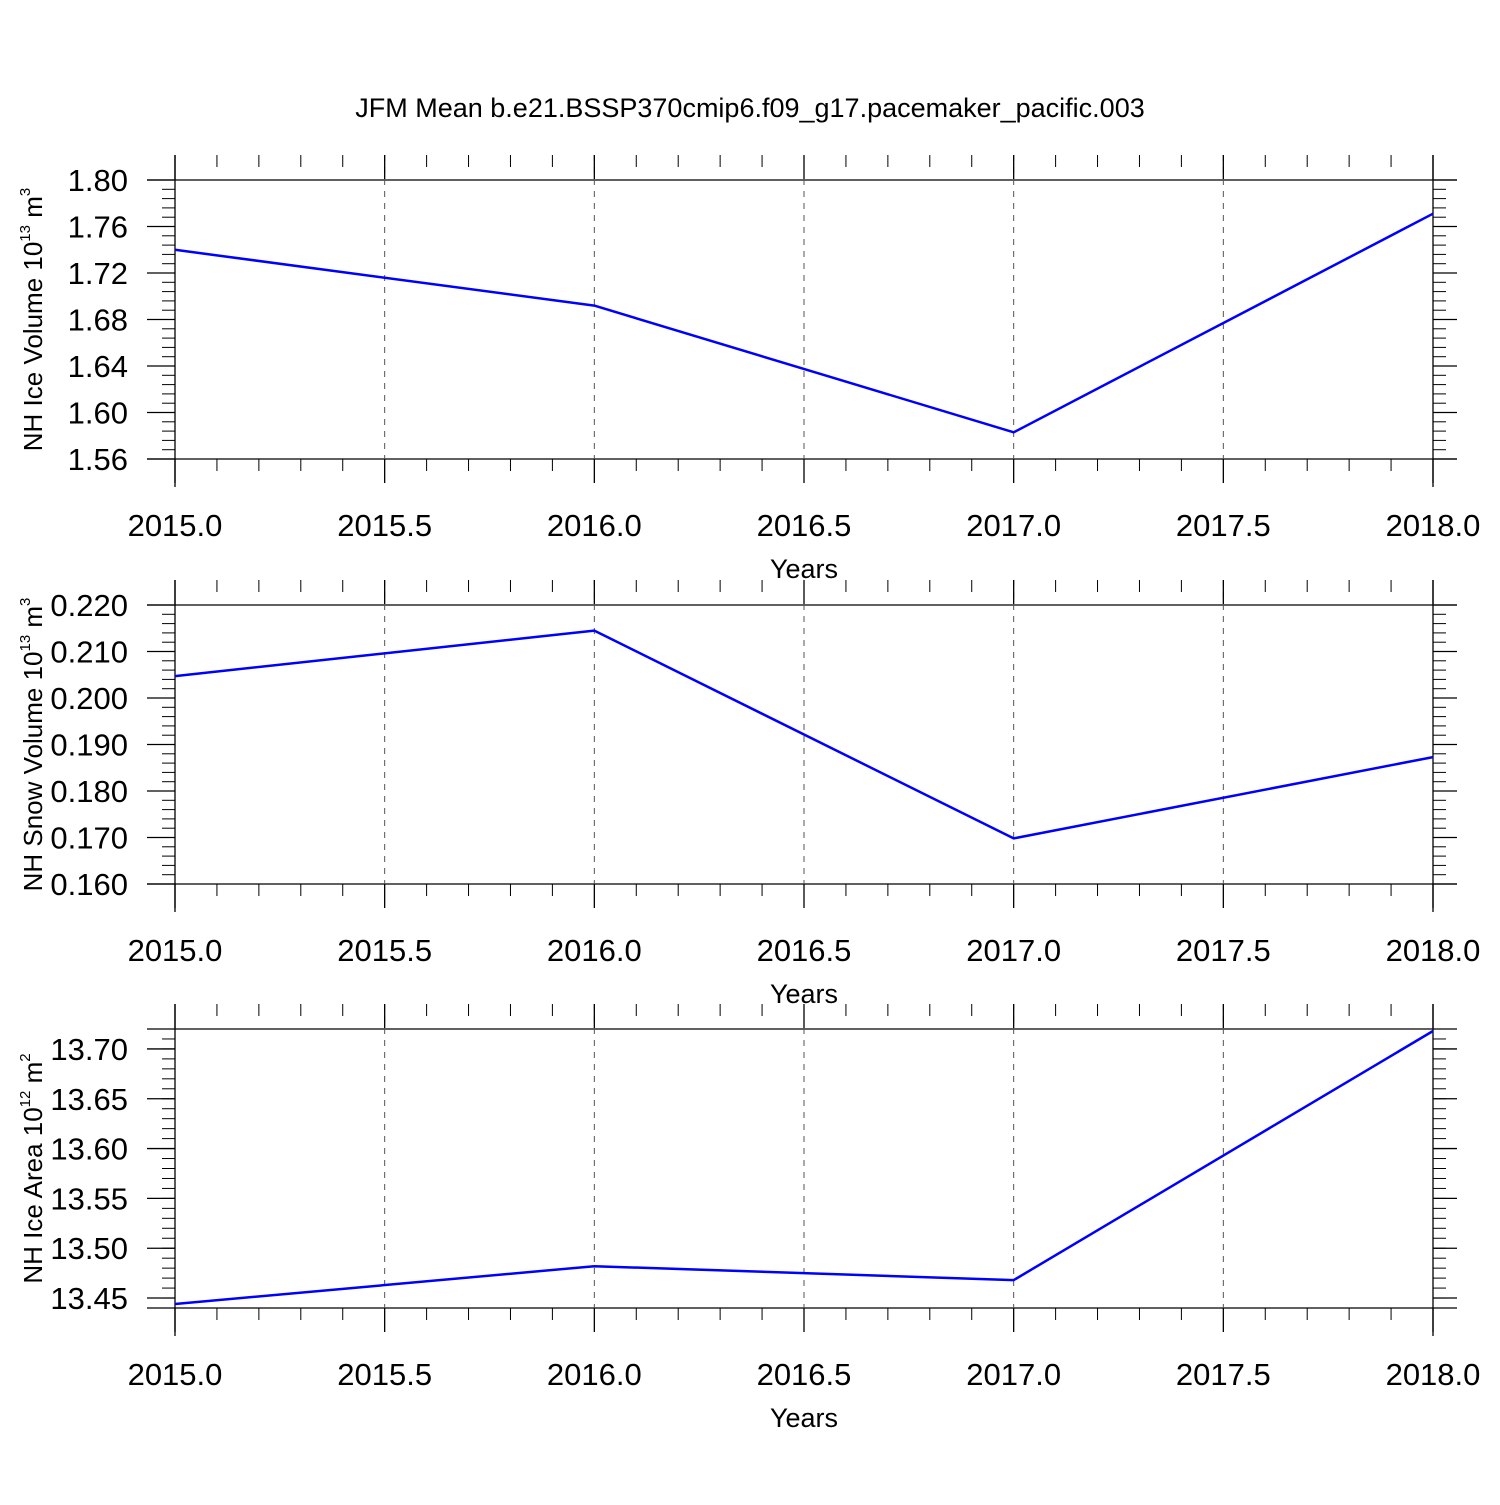  What do you see at coordinates (98, 227) in the screenshot?
I see `y-tick-label: 1.76` at bounding box center [98, 227].